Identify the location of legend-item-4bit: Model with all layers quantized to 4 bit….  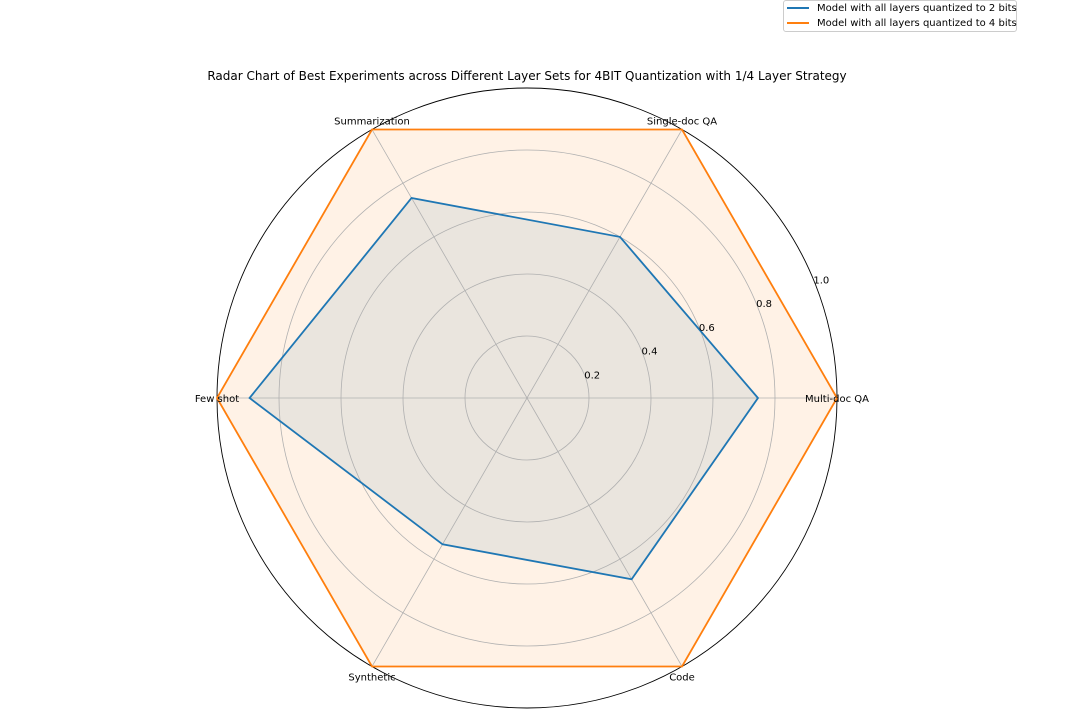
(902, 23).